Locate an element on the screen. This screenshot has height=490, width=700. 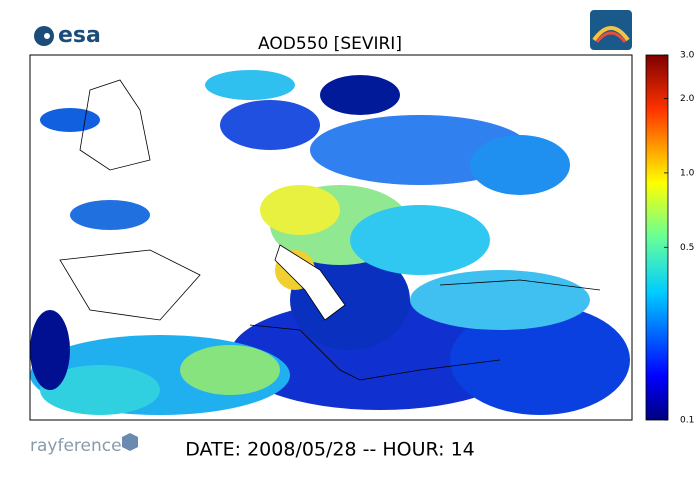
colorbar-tick-label: 3.0 is located at coordinates (687, 56).